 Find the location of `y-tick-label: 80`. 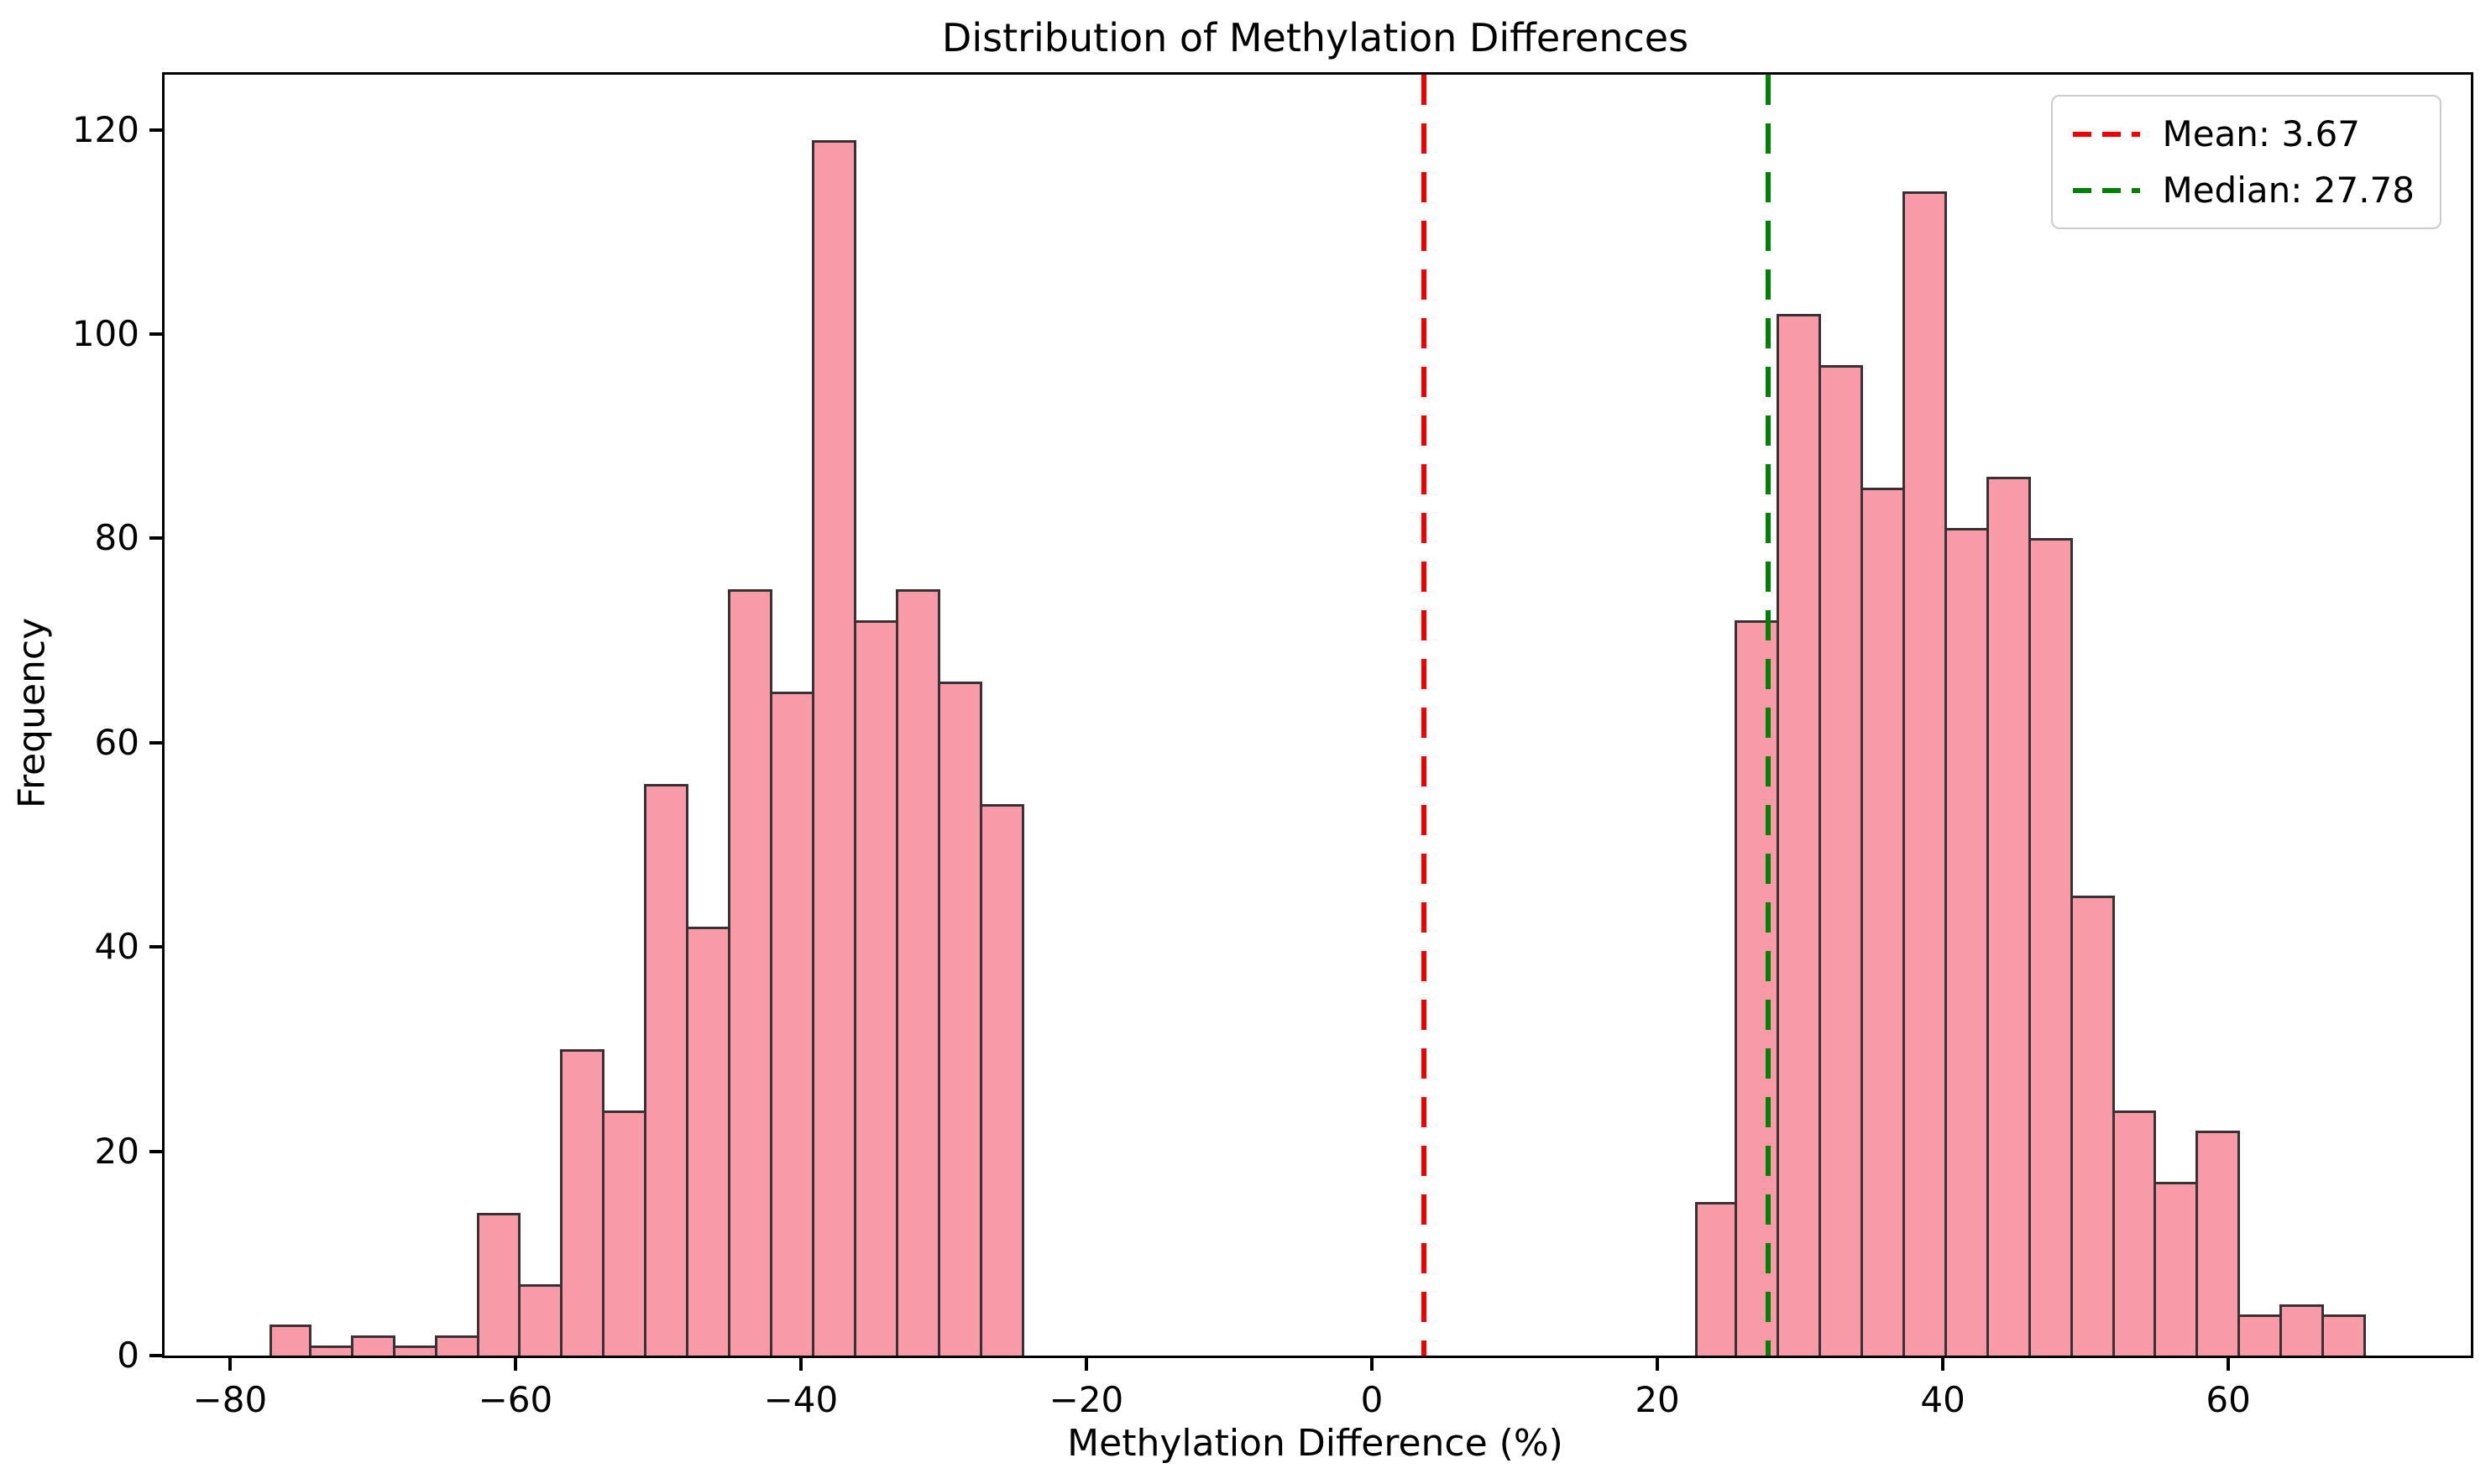

y-tick-label: 80 is located at coordinates (117, 538).